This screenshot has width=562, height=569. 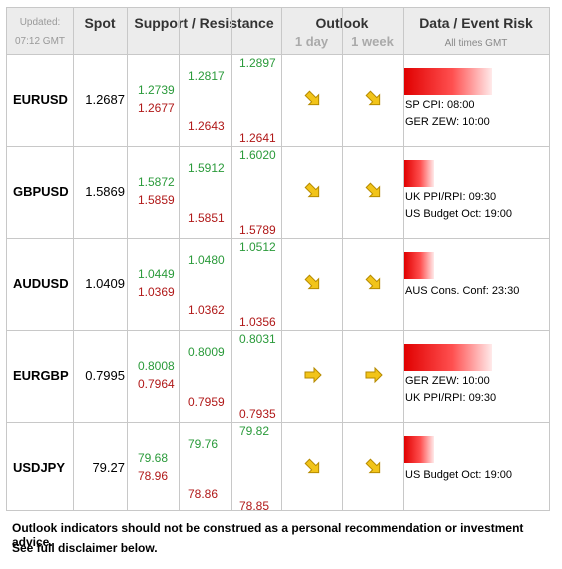 I want to click on resistance-level-1: 1.0369, so click(x=156, y=292).